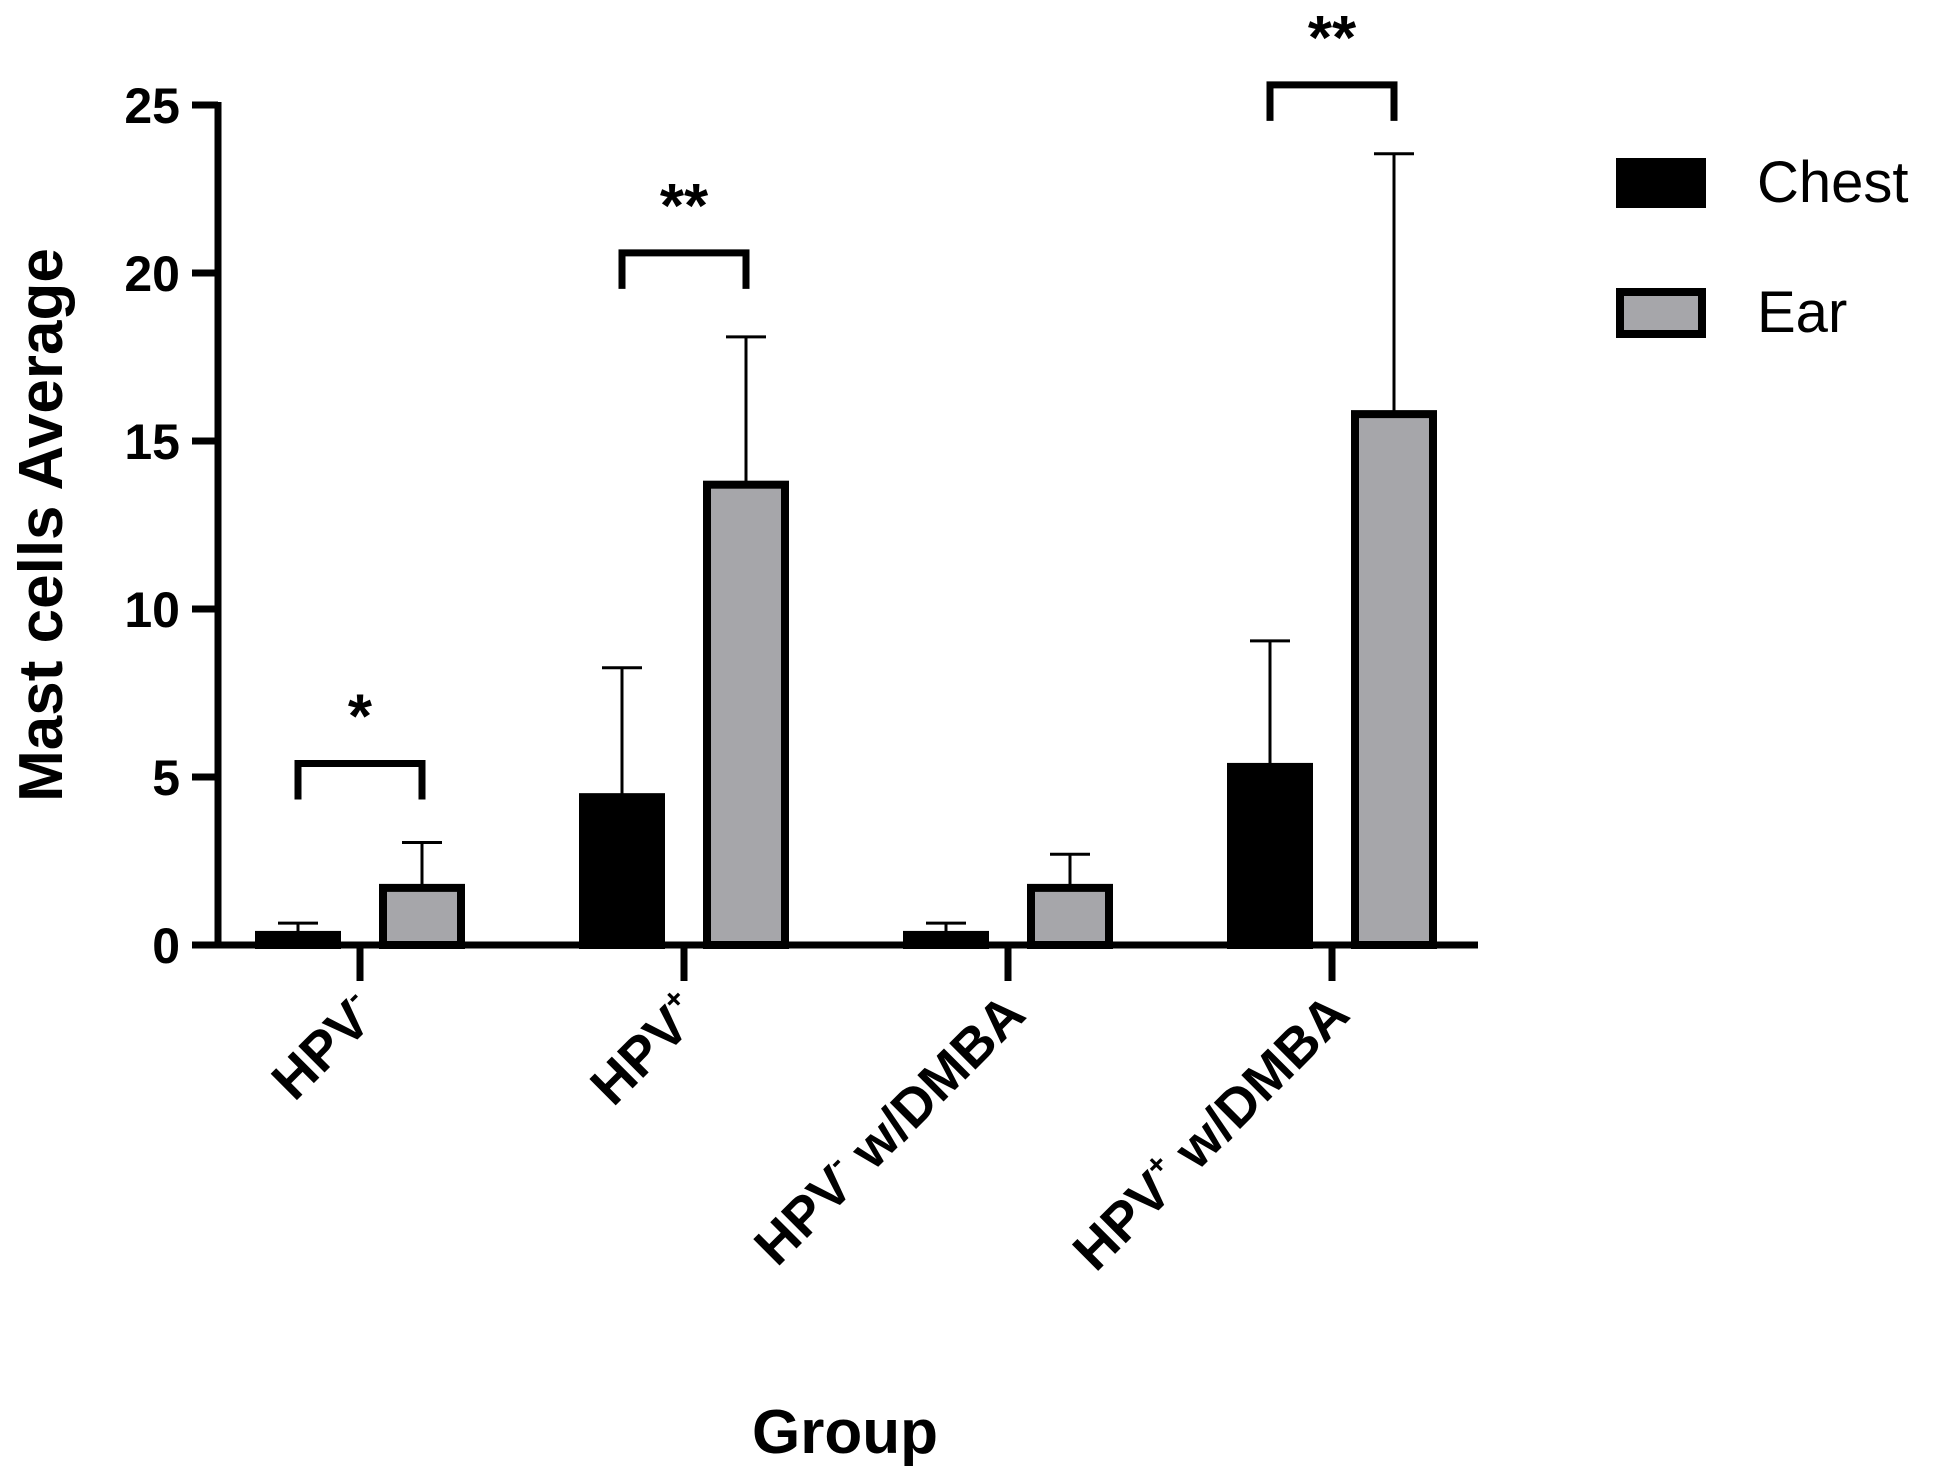 The image size is (1938, 1477). Describe the element at coordinates (173, 526) in the screenshot. I see `y-axis: 0 5 10 15 20 25` at that location.